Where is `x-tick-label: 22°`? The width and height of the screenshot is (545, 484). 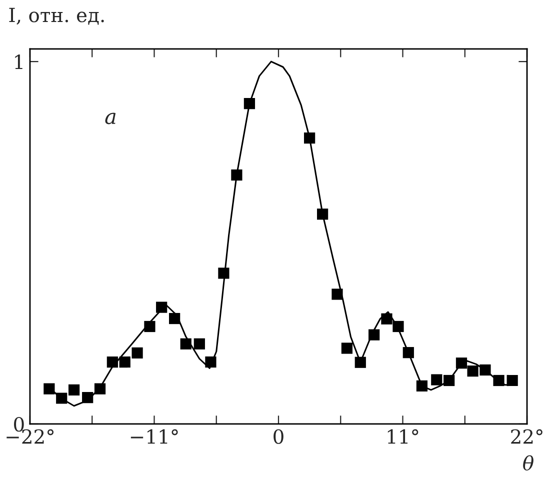 x-tick-label: 22° is located at coordinates (526, 436).